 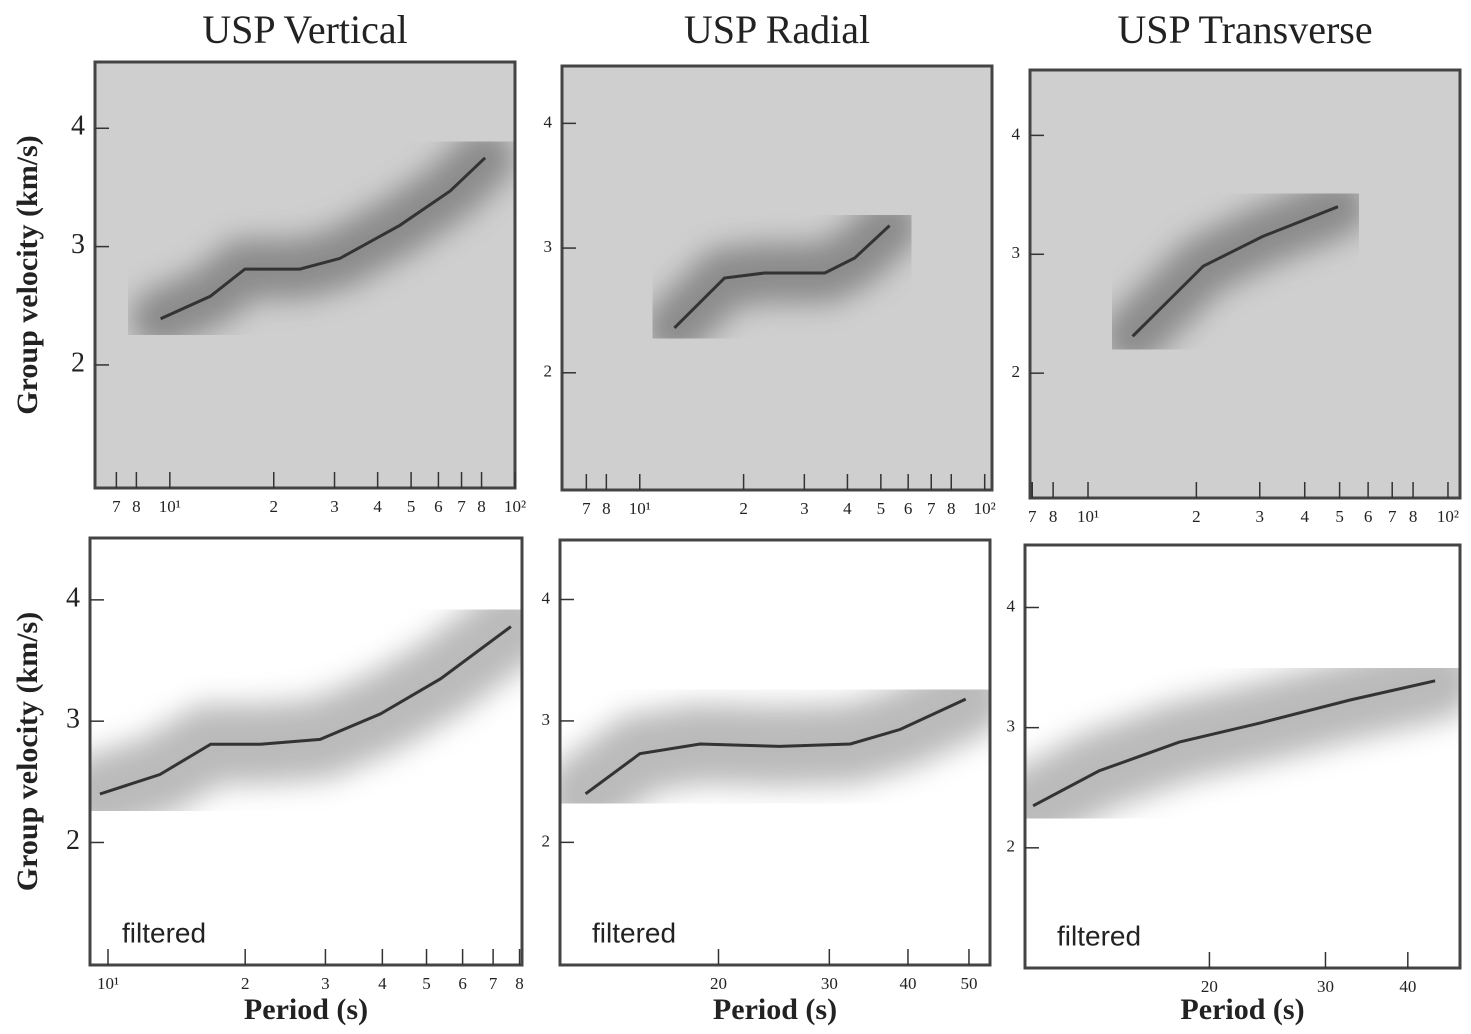 What do you see at coordinates (777, 29) in the screenshot?
I see `panel-title: USP Radial` at bounding box center [777, 29].